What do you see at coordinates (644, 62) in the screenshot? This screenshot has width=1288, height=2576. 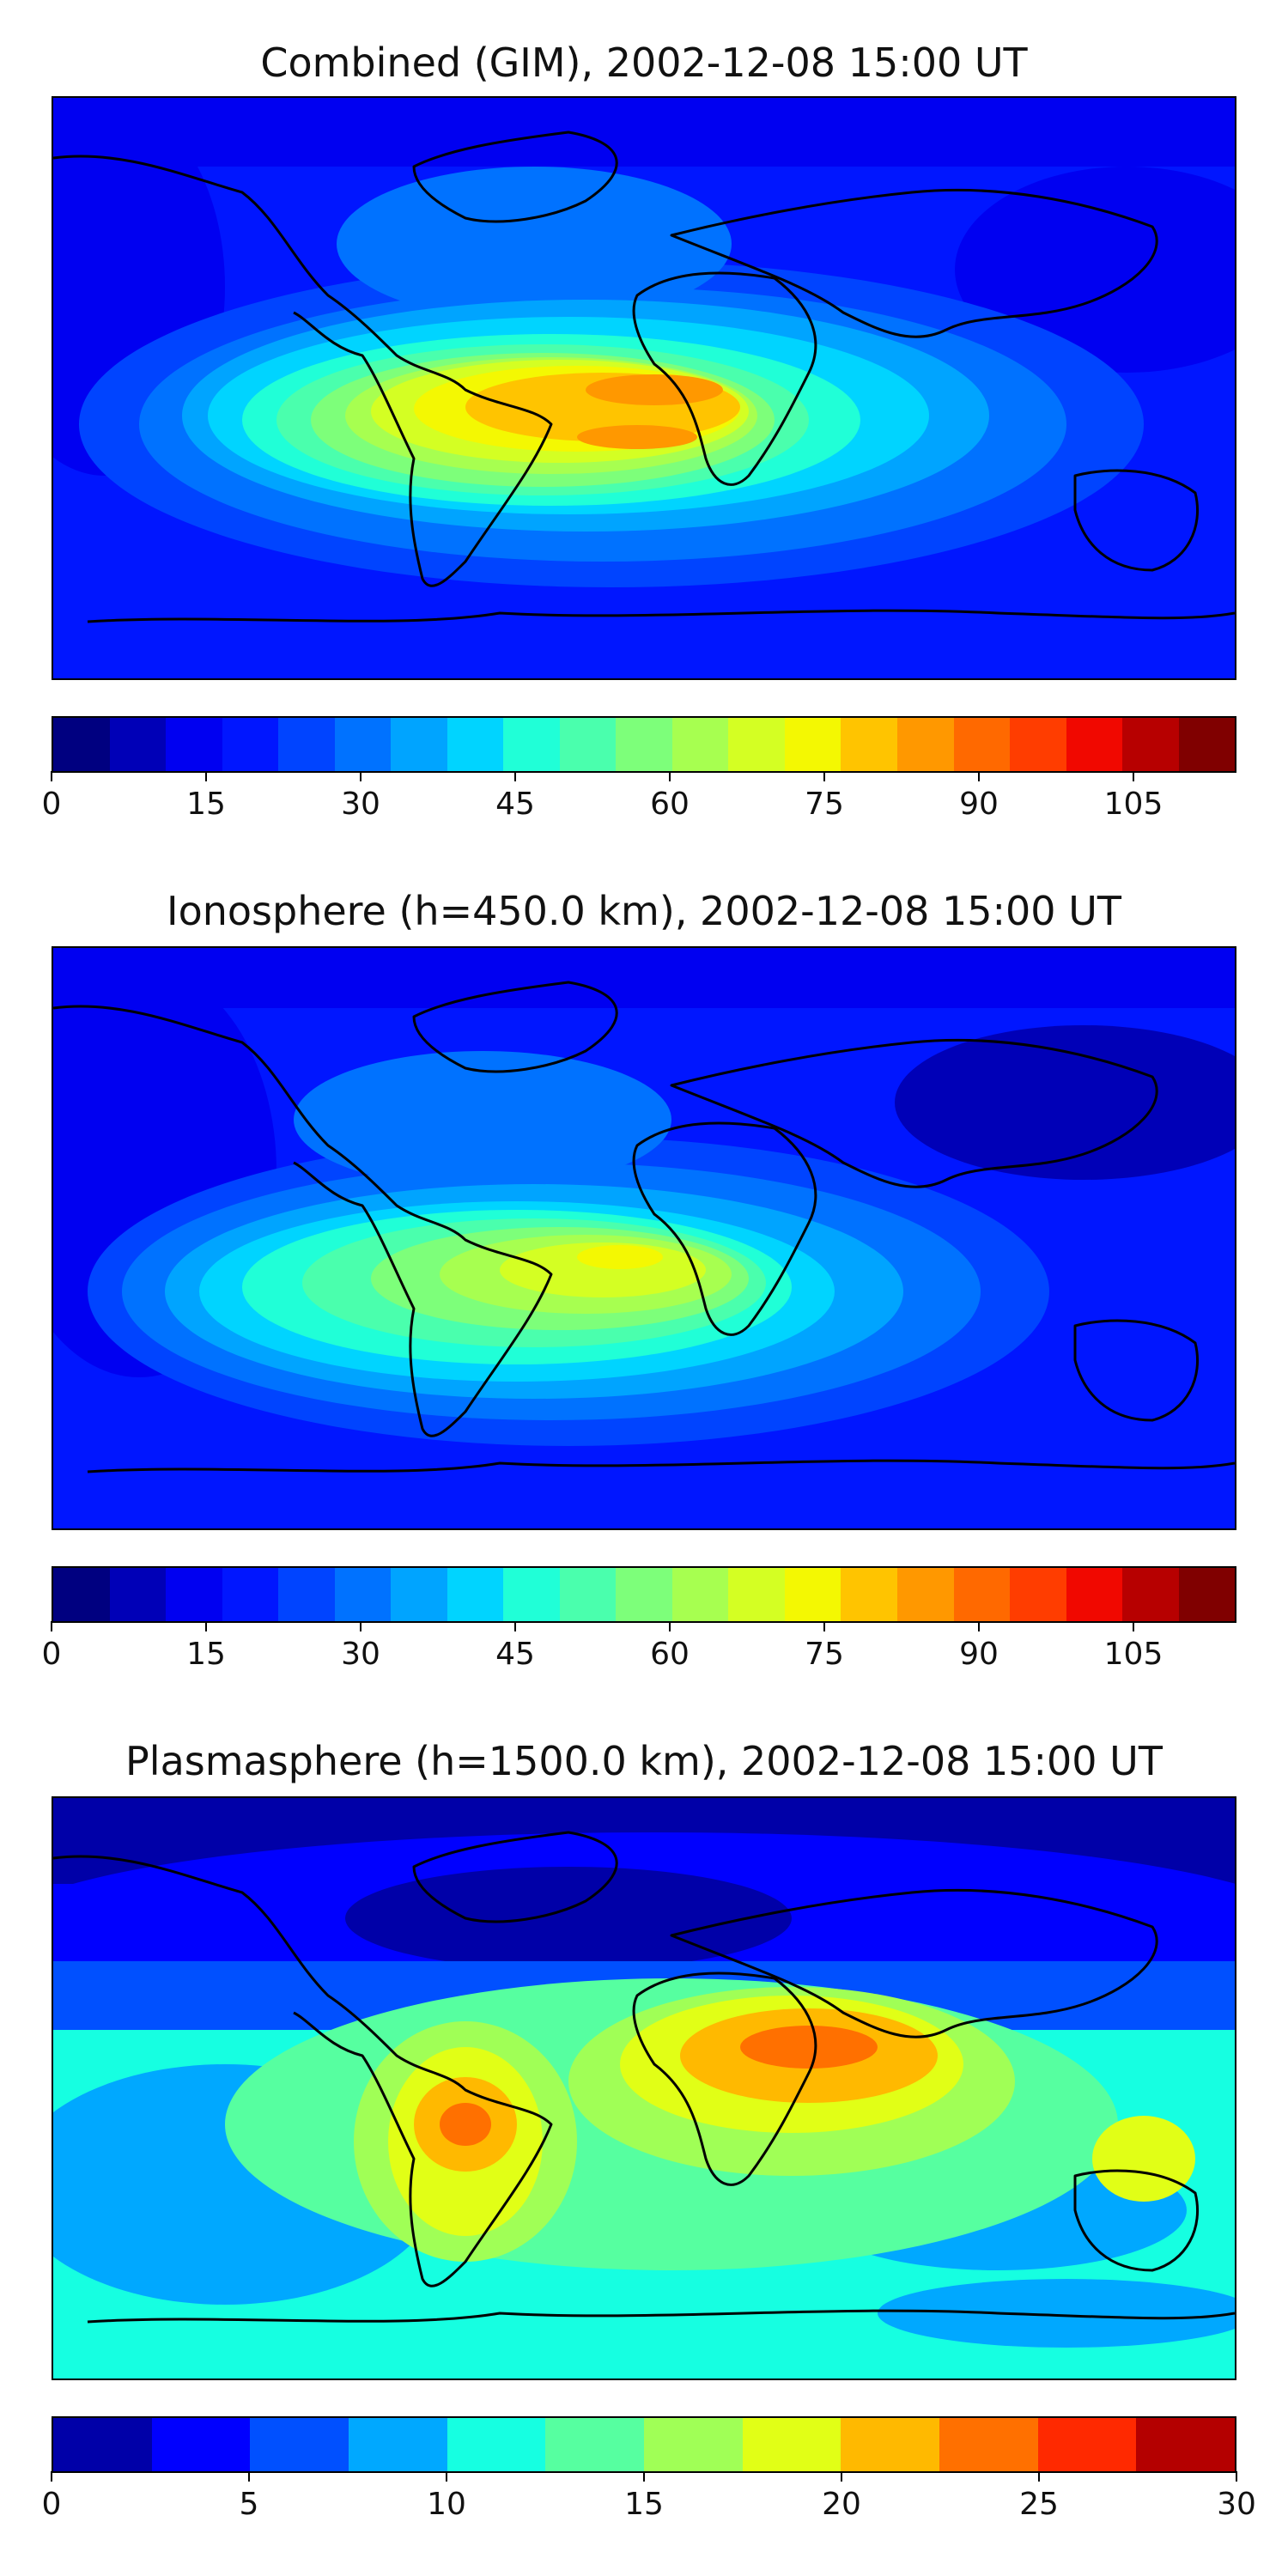 I see `panel-title-combined: Combined (GIM), 2002-12-08 15:00 UT` at bounding box center [644, 62].